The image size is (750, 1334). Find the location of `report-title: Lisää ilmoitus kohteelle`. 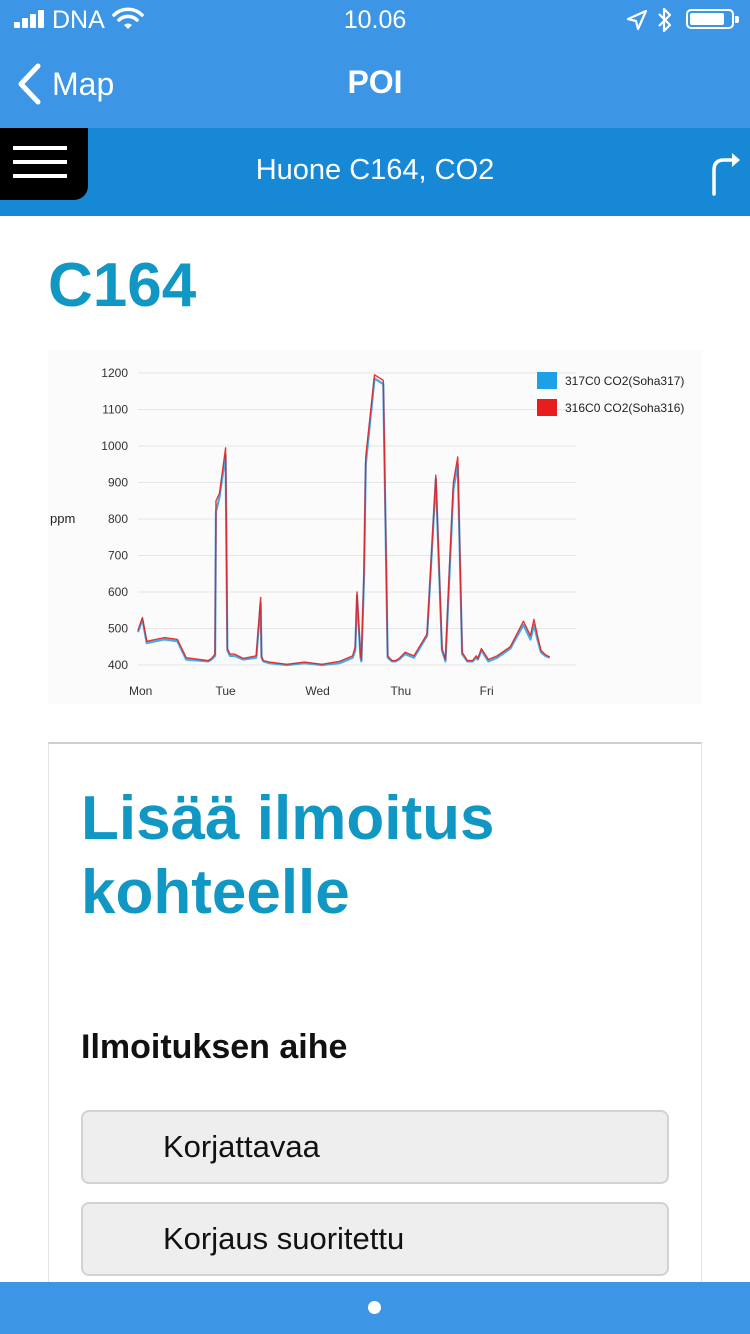

report-title: Lisää ilmoitus kohteelle is located at coordinates (381, 856).